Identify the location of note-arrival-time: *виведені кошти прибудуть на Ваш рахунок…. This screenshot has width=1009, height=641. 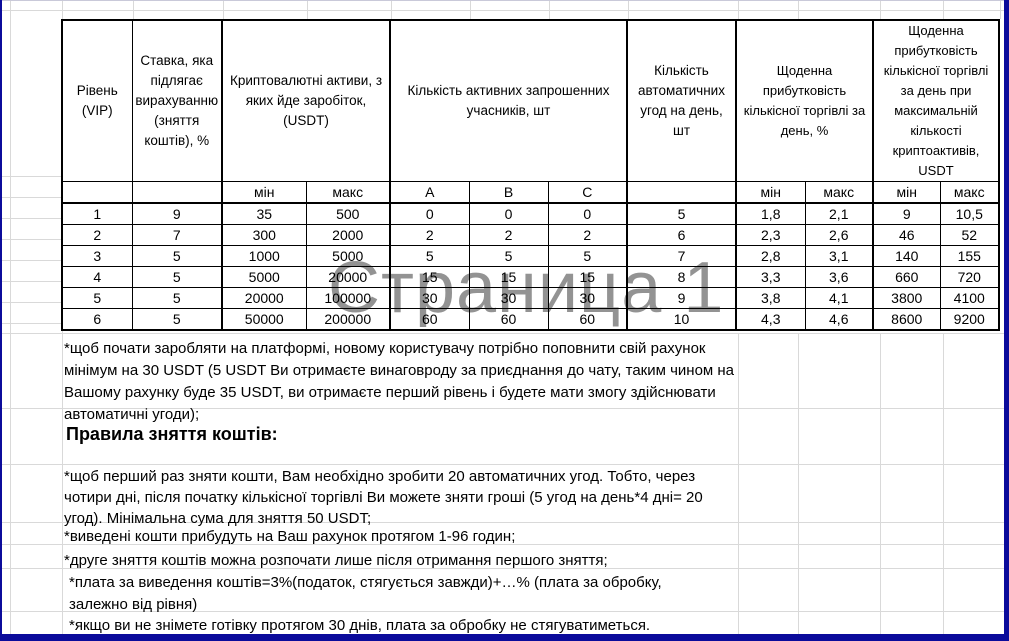
(290, 536).